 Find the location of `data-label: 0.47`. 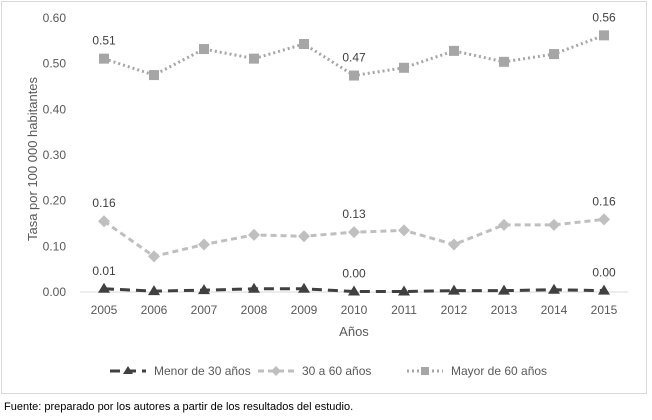

data-label: 0.47 is located at coordinates (354, 58).